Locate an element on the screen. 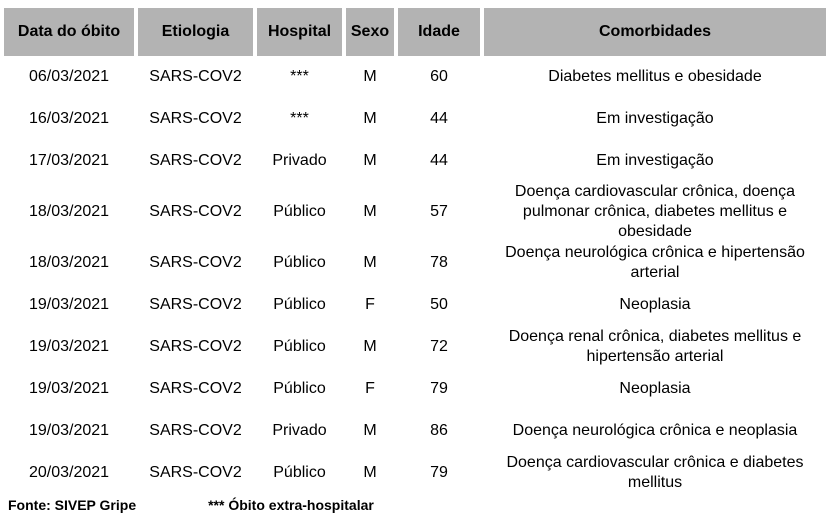 This screenshot has width=834, height=516. column-header-etiologia: Etiologia is located at coordinates (195, 32).